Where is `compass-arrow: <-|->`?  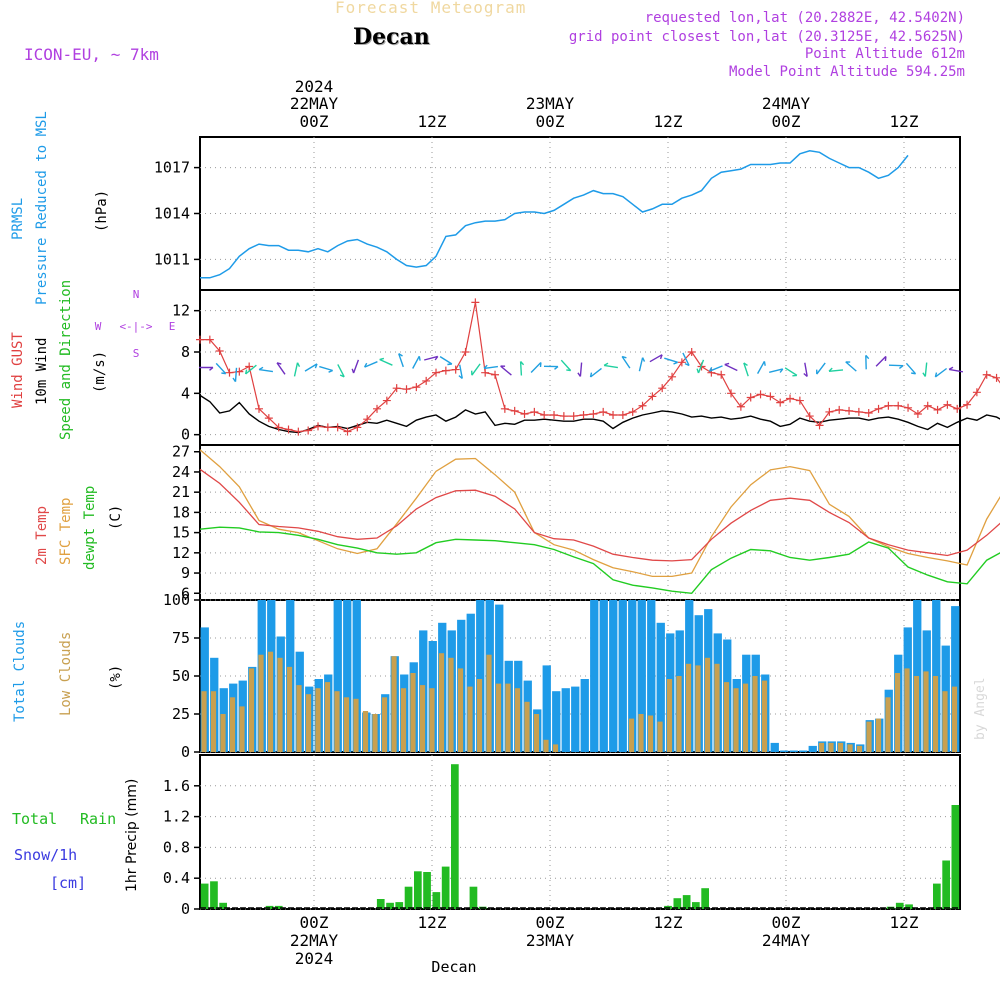
compass-arrow: <-|-> is located at coordinates (135, 326).